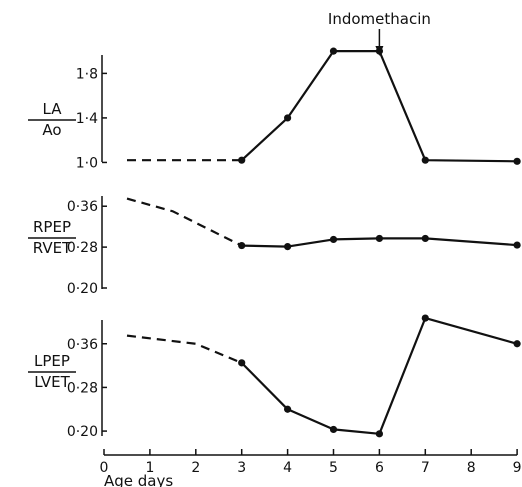 The width and height of the screenshot is (522, 487). I want to click on x-tick-label-2: 2, so click(195, 468).